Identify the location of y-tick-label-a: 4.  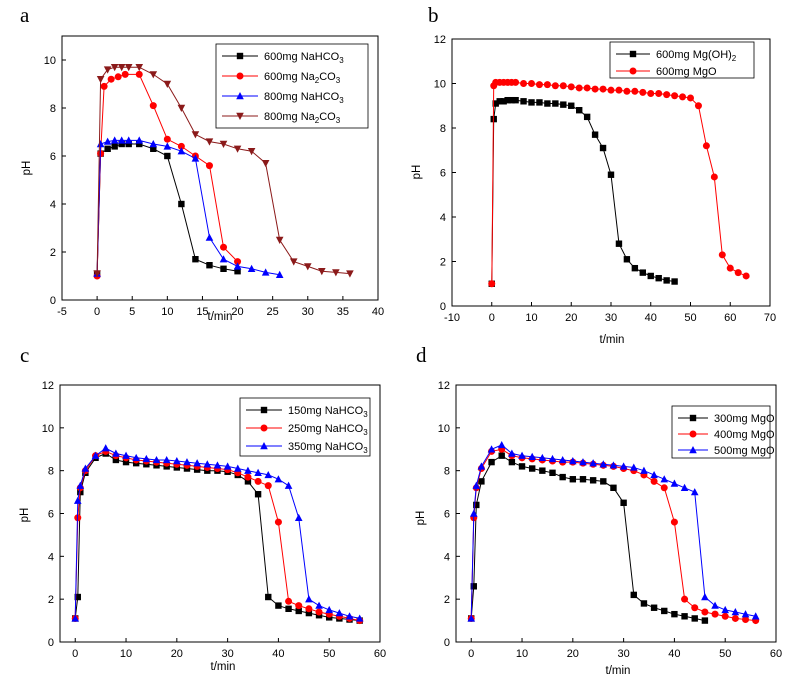
(53, 205).